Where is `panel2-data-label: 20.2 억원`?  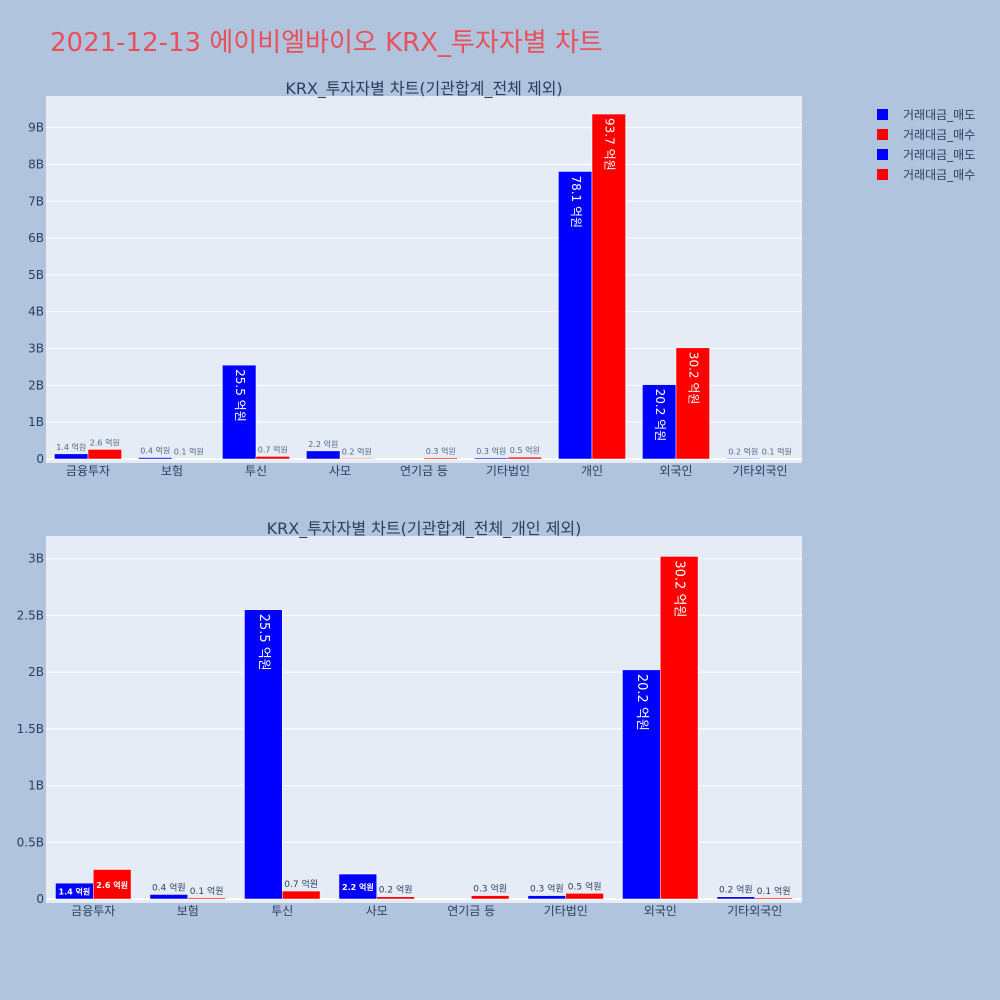
panel2-data-label: 20.2 억원 is located at coordinates (641, 702).